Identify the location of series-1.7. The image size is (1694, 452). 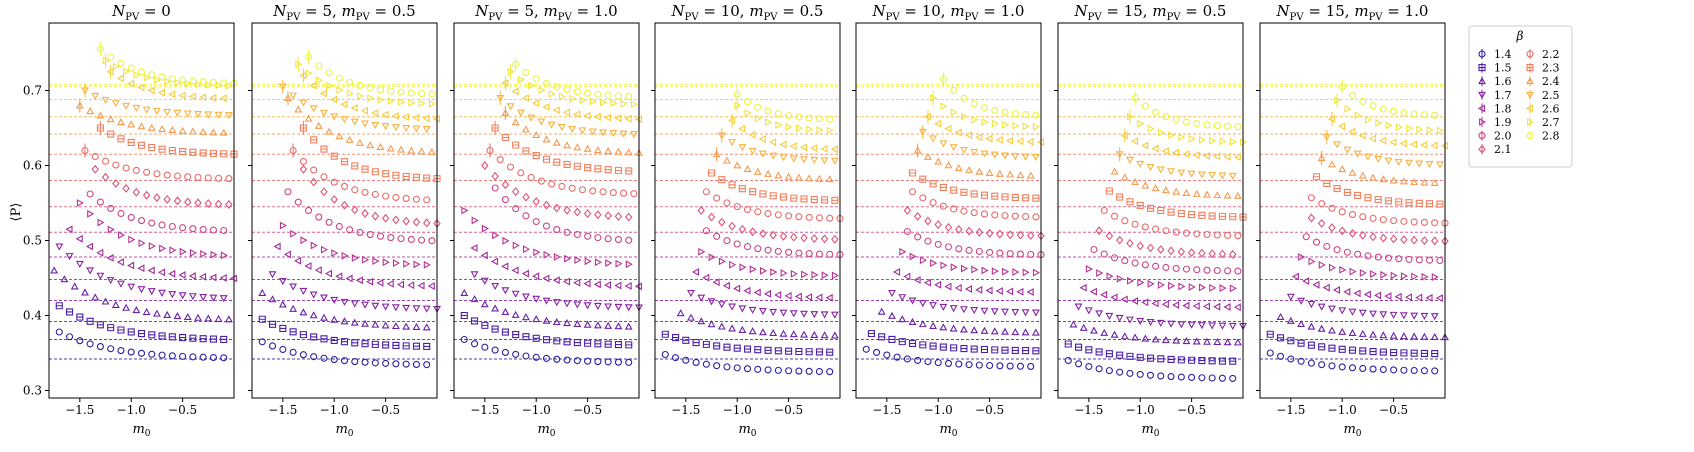
(763, 304).